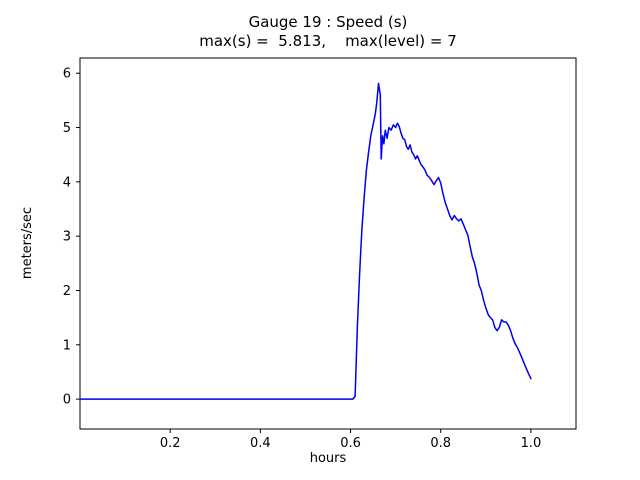 This screenshot has width=640, height=480. What do you see at coordinates (67, 237) in the screenshot?
I see `y-tick-label: 3` at bounding box center [67, 237].